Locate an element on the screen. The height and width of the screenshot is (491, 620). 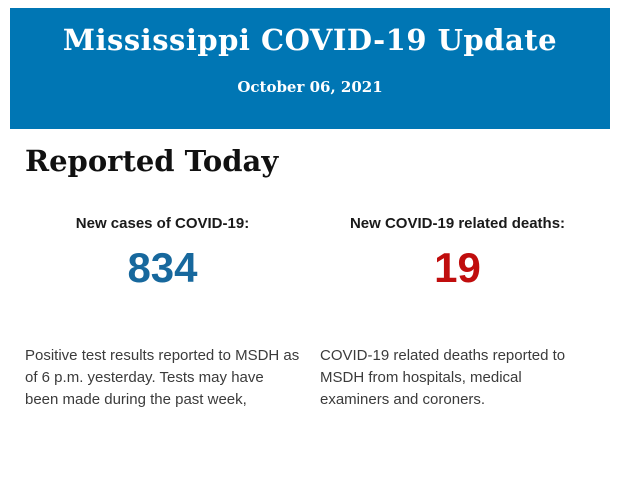
new-deaths-label: New COVID-19 related deaths: is located at coordinates (457, 223).